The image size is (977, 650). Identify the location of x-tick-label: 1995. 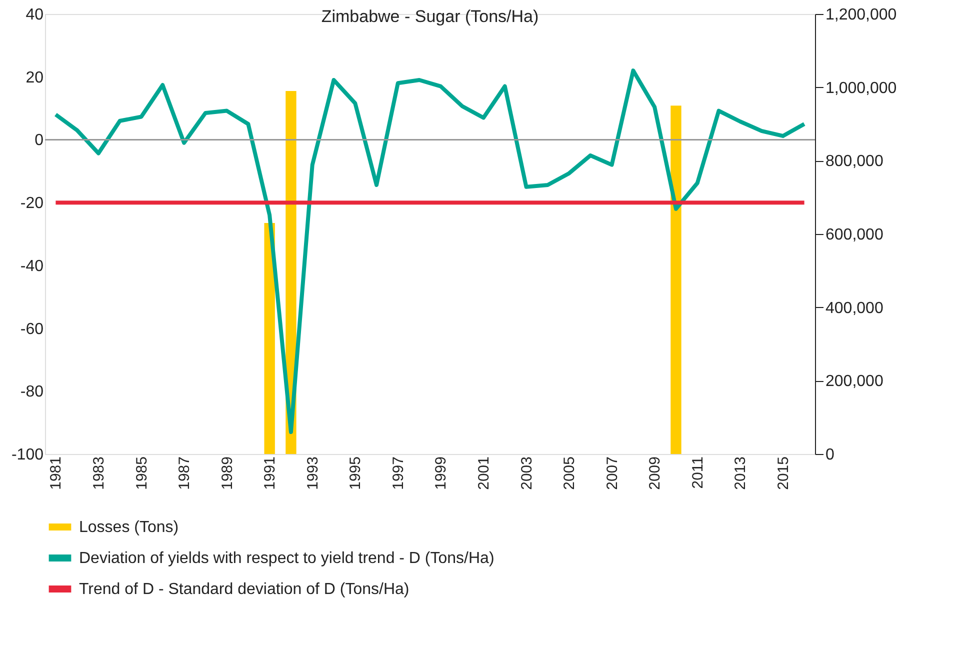
(355, 473).